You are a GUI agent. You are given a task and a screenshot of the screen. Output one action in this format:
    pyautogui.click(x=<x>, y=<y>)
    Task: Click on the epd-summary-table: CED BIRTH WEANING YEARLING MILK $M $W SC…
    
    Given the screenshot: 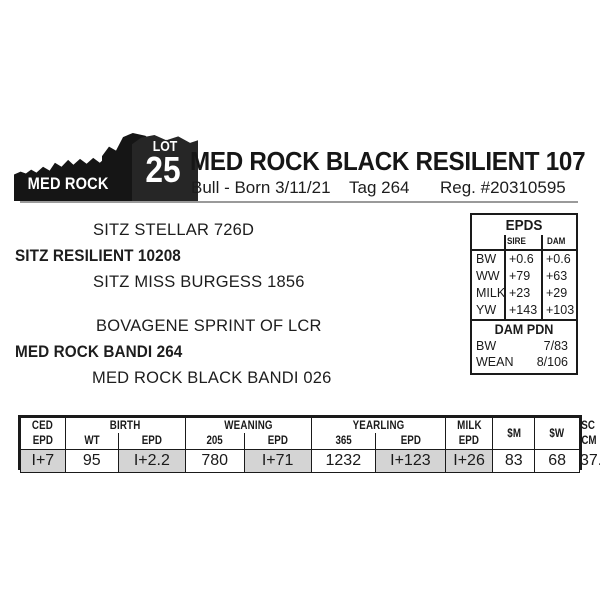 What is the action you would take?
    pyautogui.click(x=309, y=444)
    